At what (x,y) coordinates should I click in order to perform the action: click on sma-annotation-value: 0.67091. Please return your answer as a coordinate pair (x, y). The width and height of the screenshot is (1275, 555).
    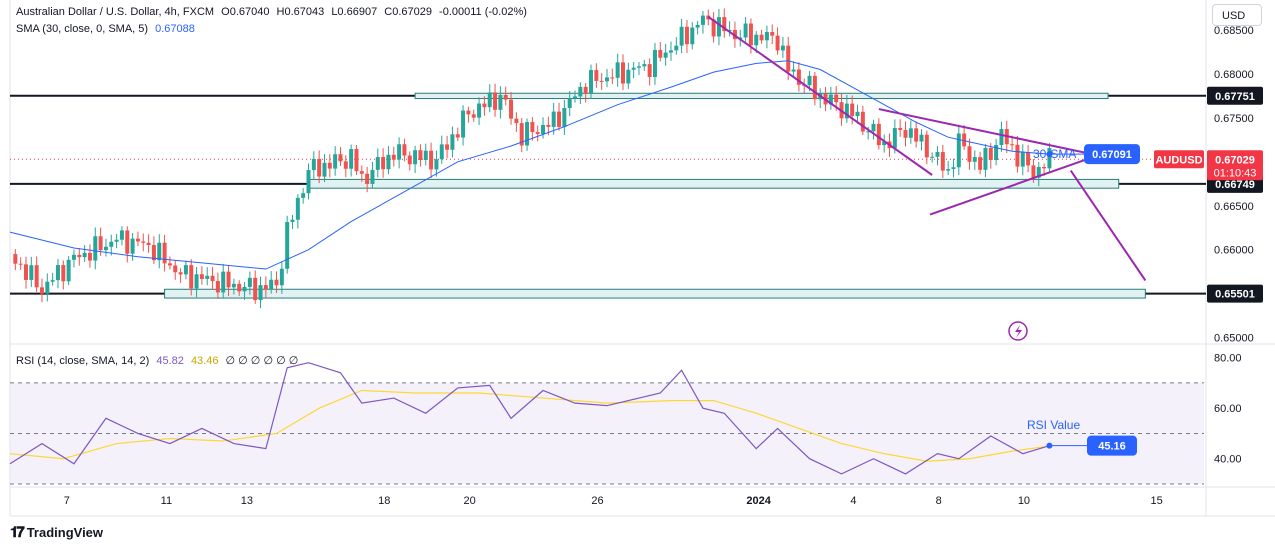
    Looking at the image, I should click on (1112, 155).